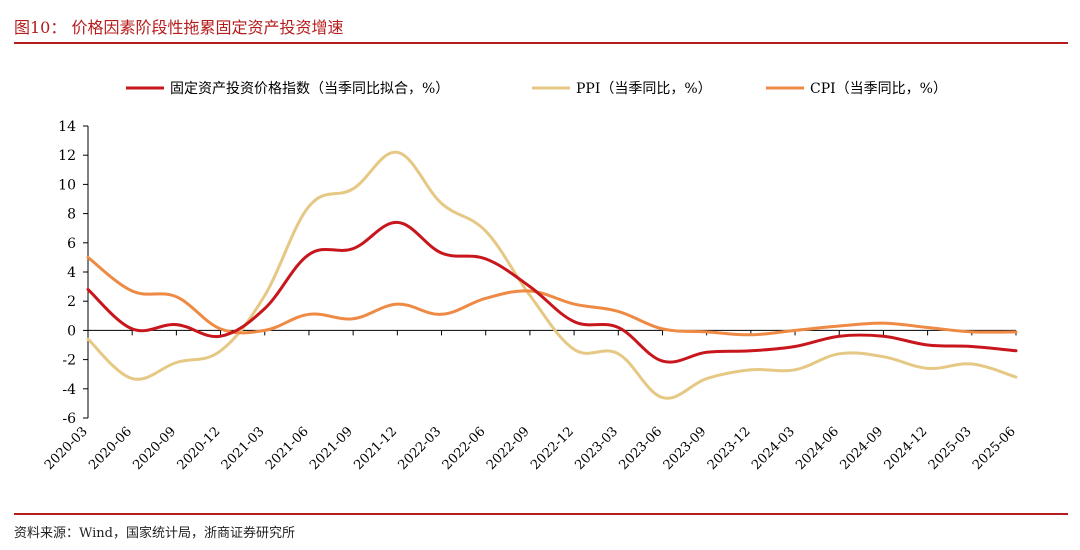  What do you see at coordinates (69, 361) in the screenshot?
I see `y-tick-label: -2` at bounding box center [69, 361].